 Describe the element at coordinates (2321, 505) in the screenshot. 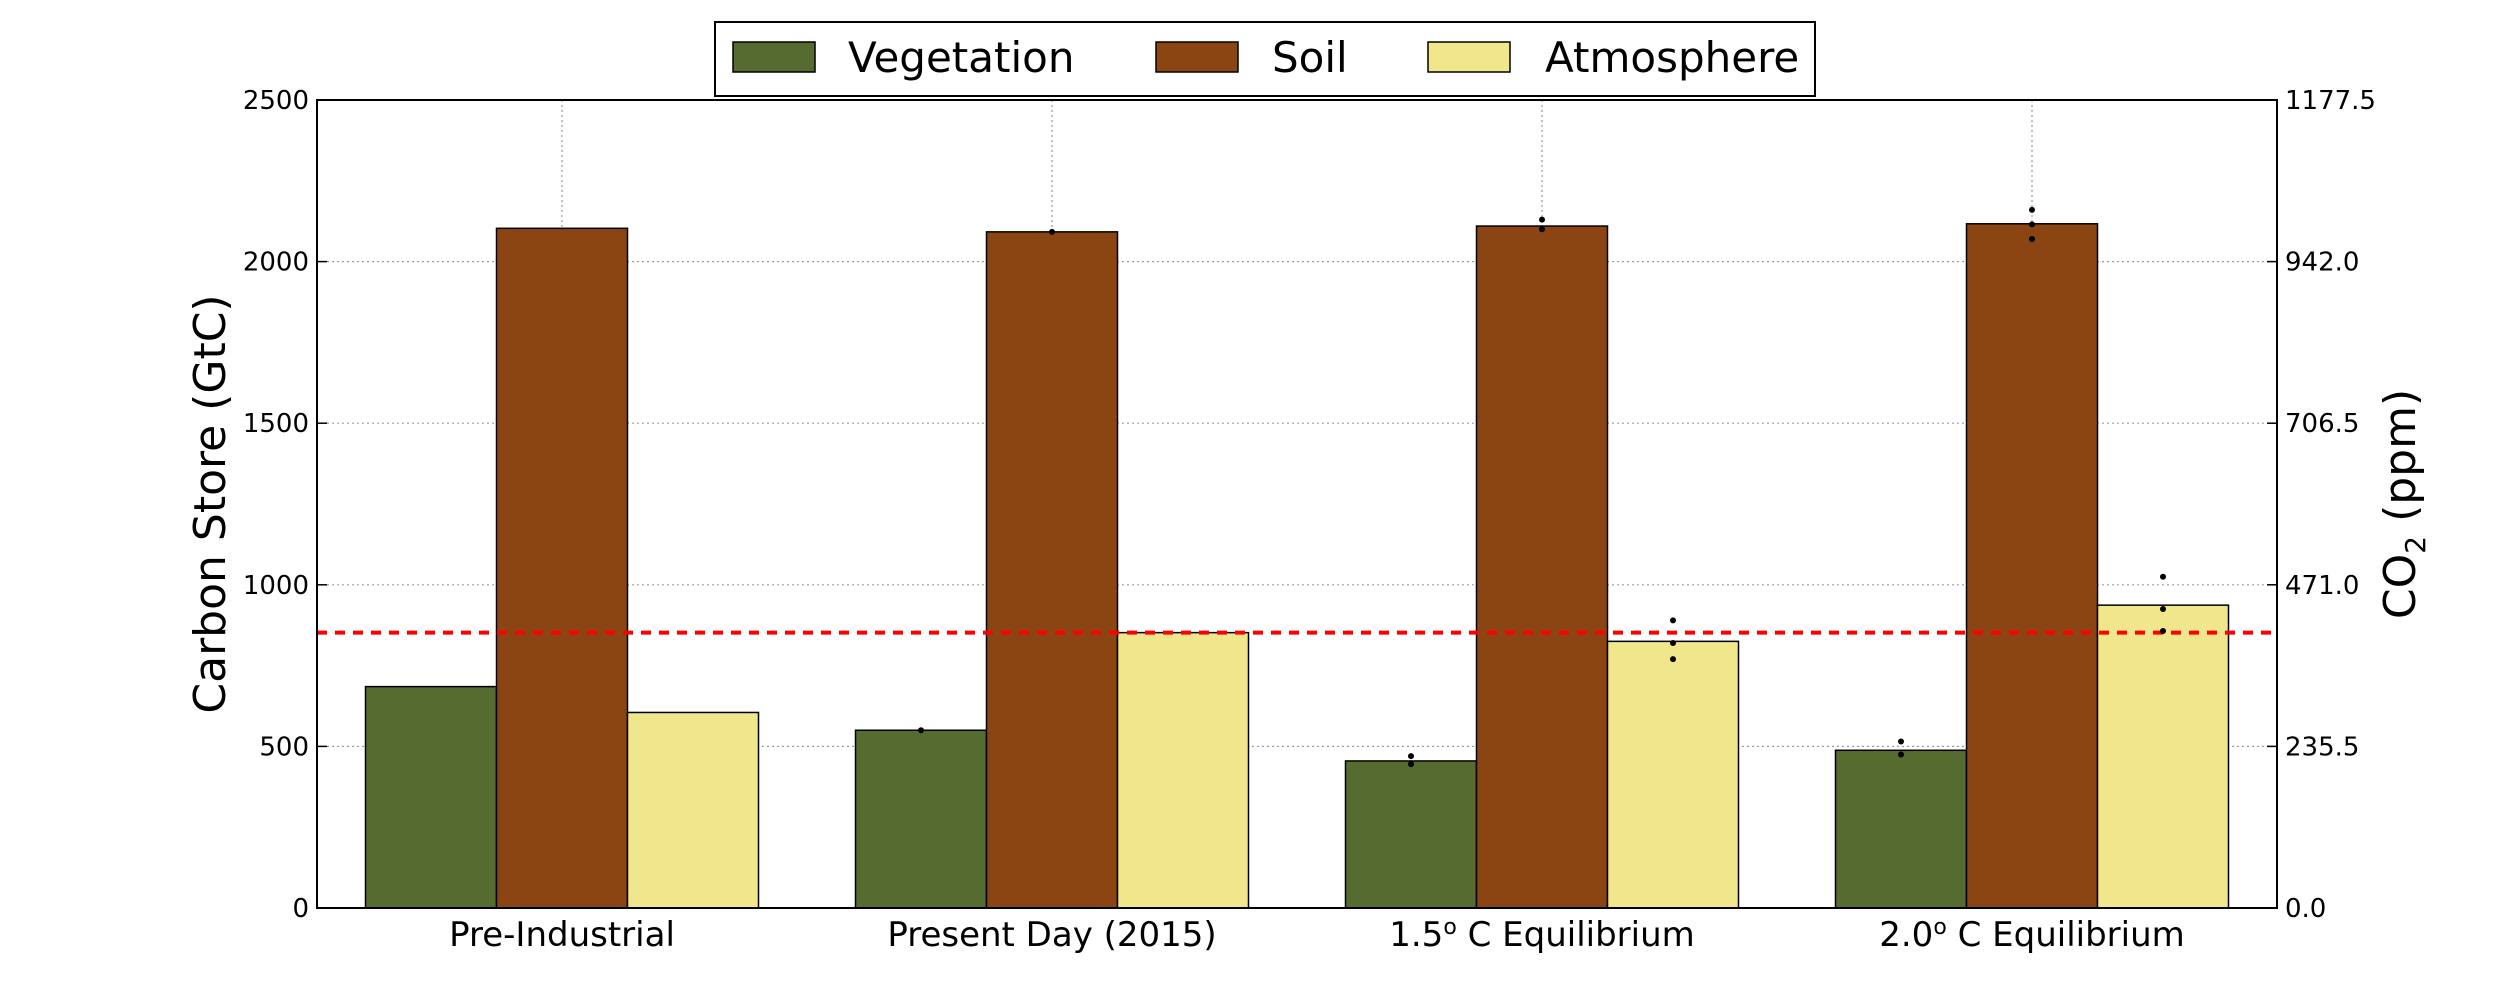

I see `y2-axis-ticks: 0.0 235.5 471.0 706.5 942.0 1177.5` at that location.